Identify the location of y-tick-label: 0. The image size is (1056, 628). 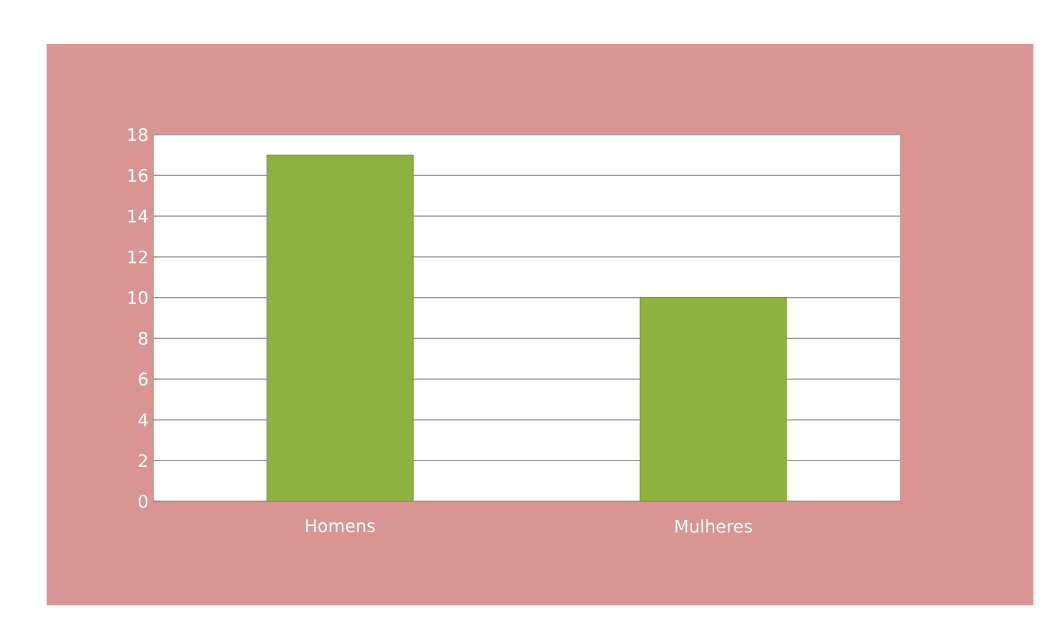
(143, 501).